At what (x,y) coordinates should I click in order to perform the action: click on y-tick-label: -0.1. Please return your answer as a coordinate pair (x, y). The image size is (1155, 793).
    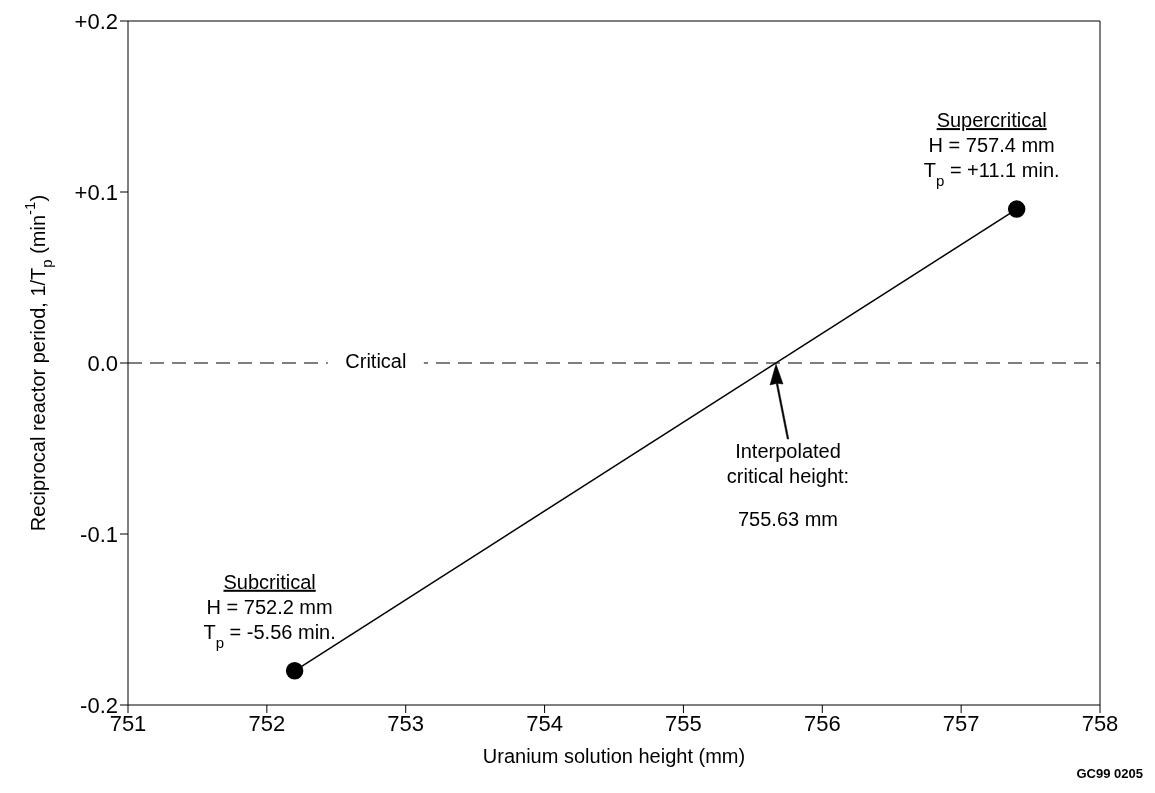
    Looking at the image, I should click on (99, 534).